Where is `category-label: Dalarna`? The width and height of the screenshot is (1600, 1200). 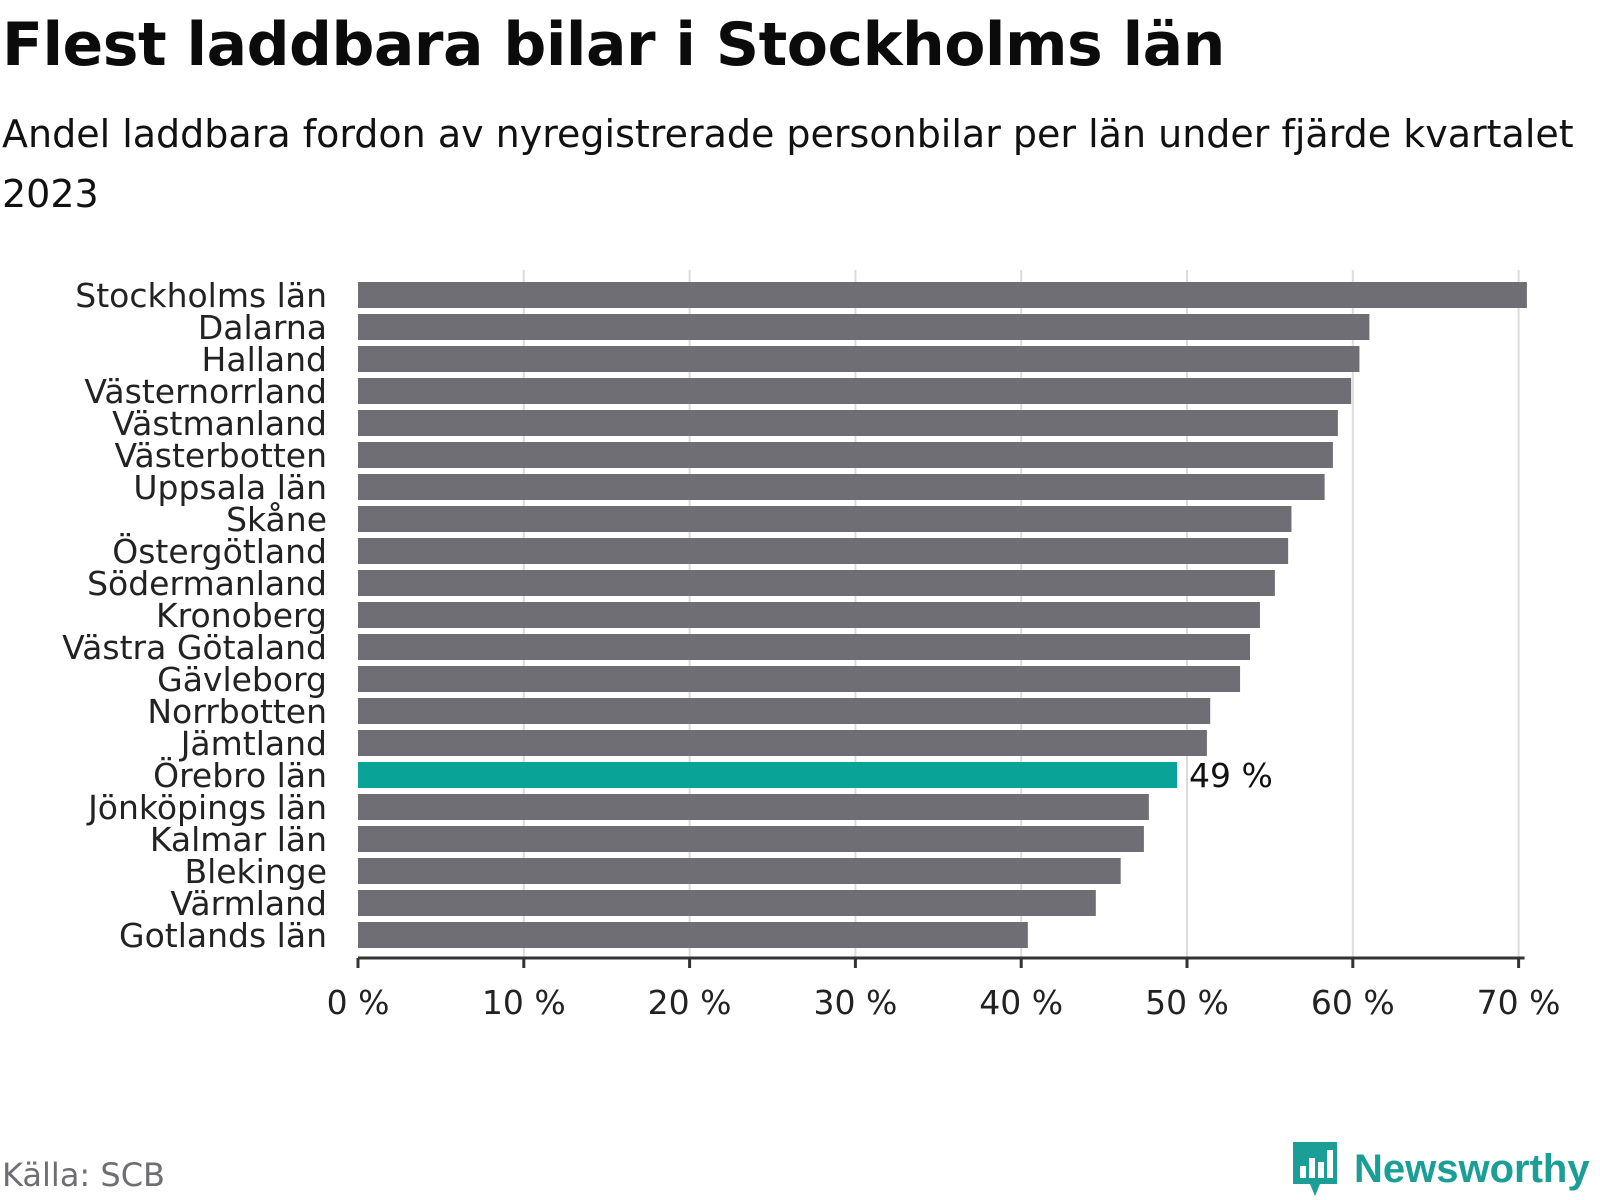 category-label: Dalarna is located at coordinates (262, 327).